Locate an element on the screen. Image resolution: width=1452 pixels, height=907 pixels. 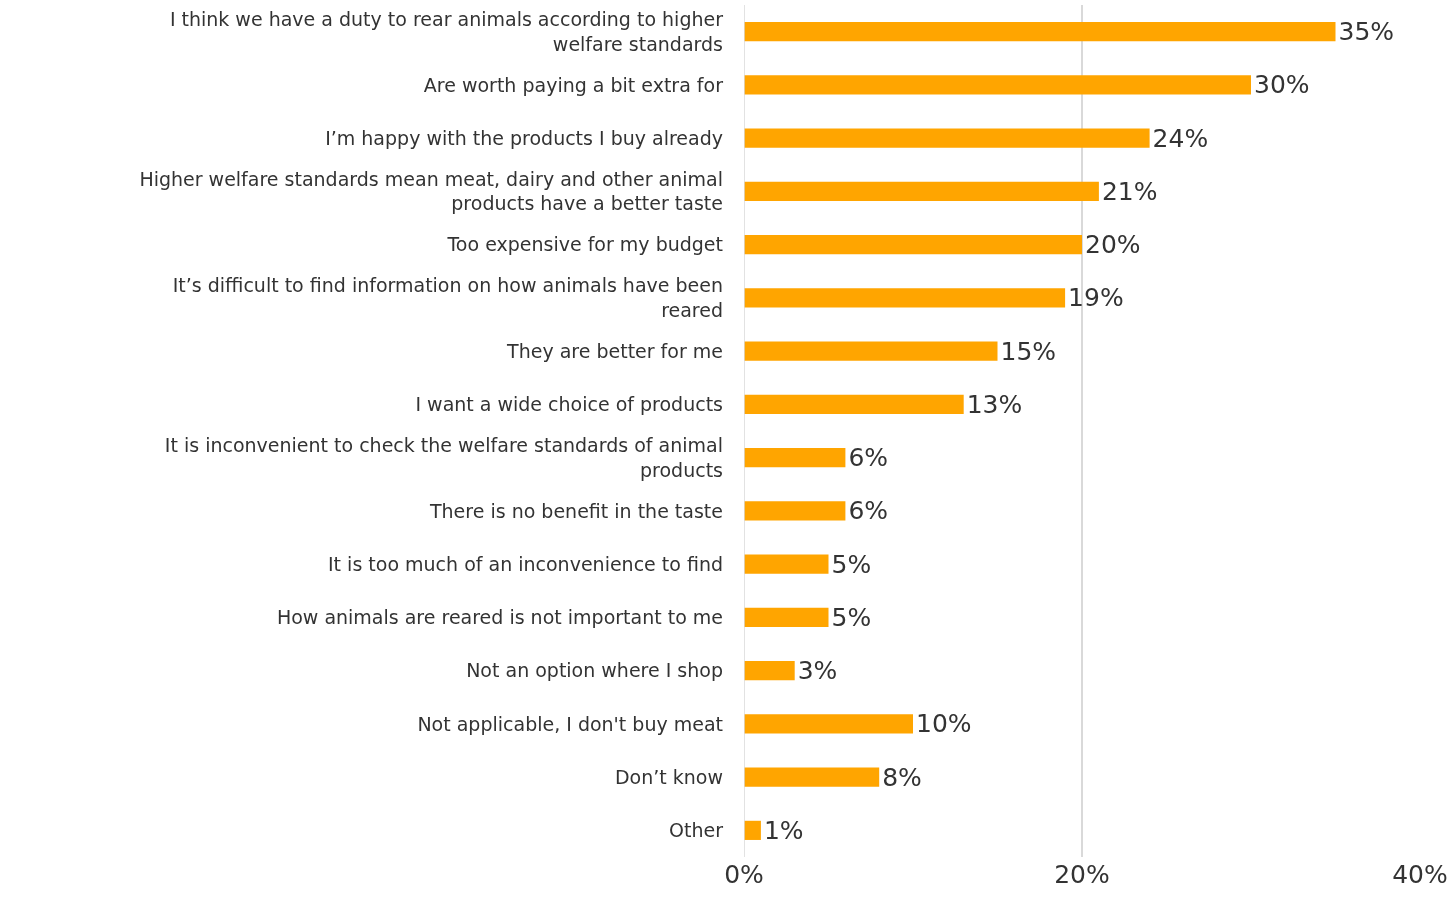
y-tick-label: Not applicable, I don't buy meat is located at coordinates (570, 723).